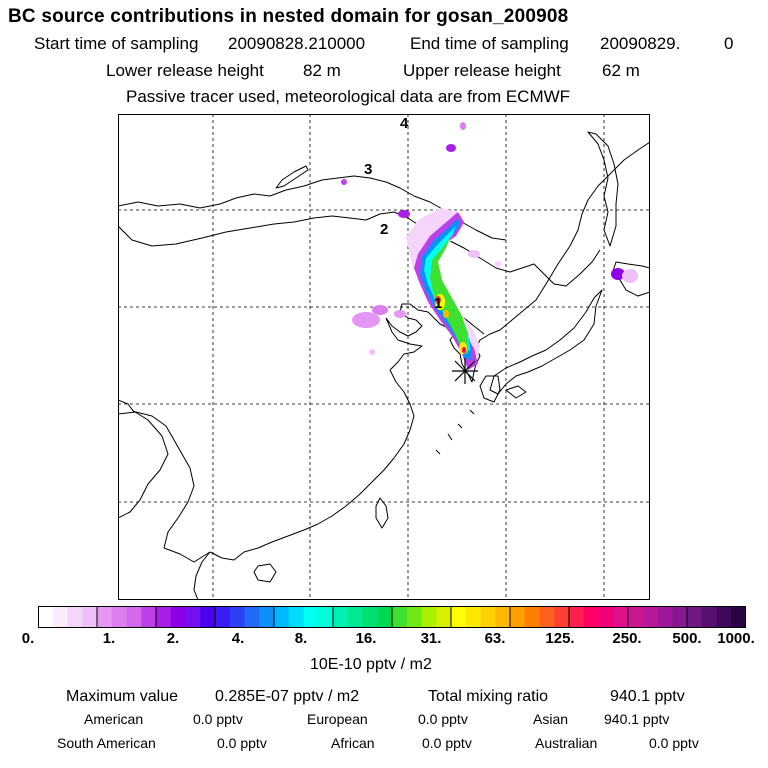 This screenshot has width=768, height=768. I want to click on colorbar, so click(392, 617).